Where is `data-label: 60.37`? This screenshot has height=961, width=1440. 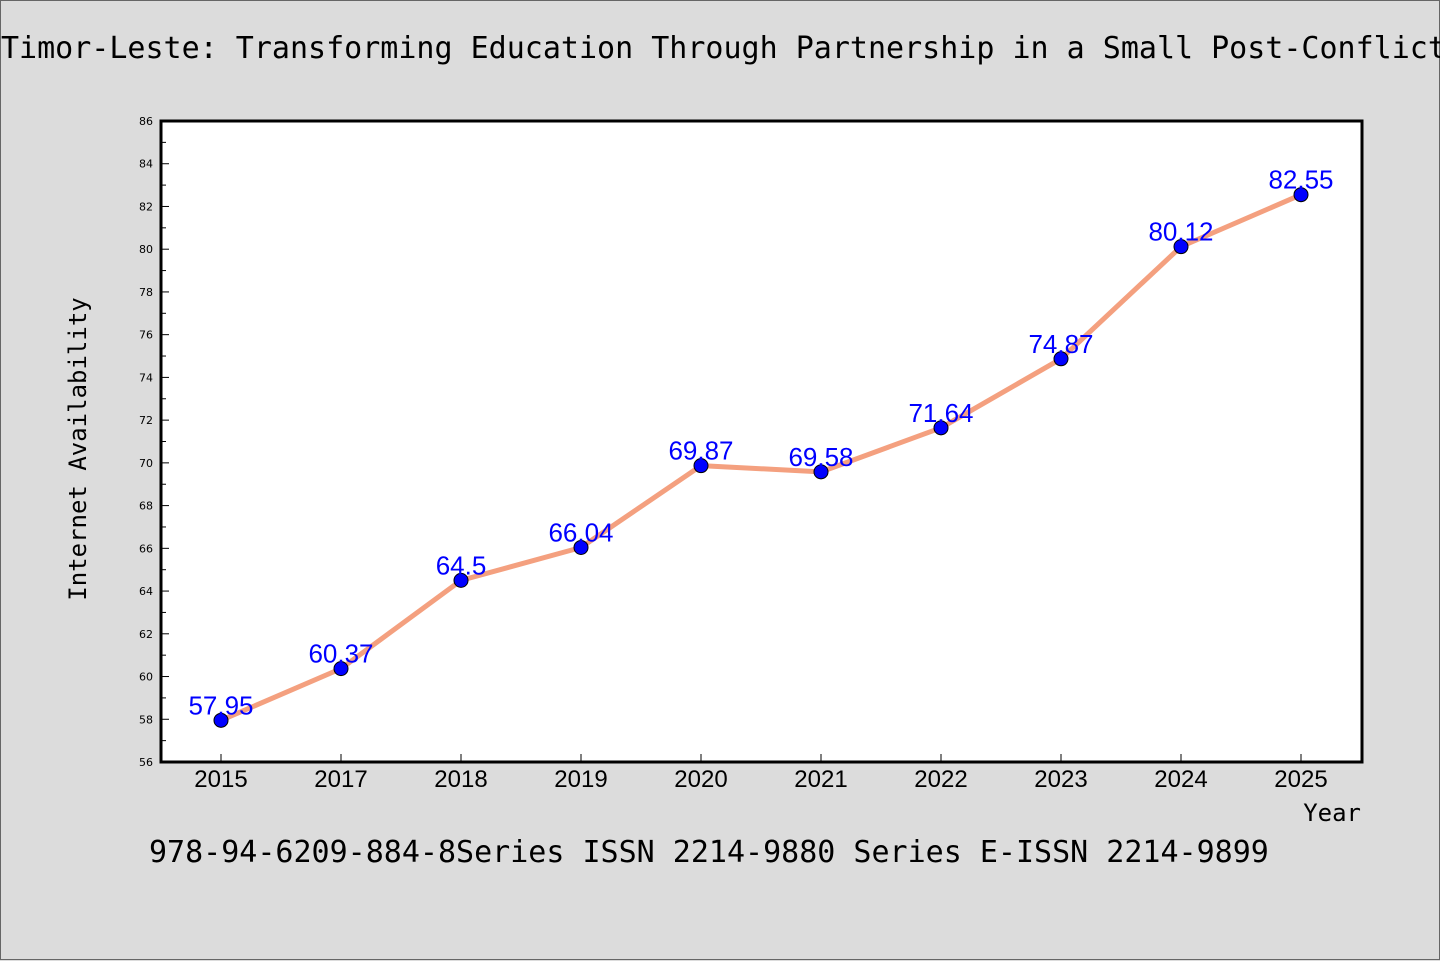 data-label: 60.37 is located at coordinates (340, 654).